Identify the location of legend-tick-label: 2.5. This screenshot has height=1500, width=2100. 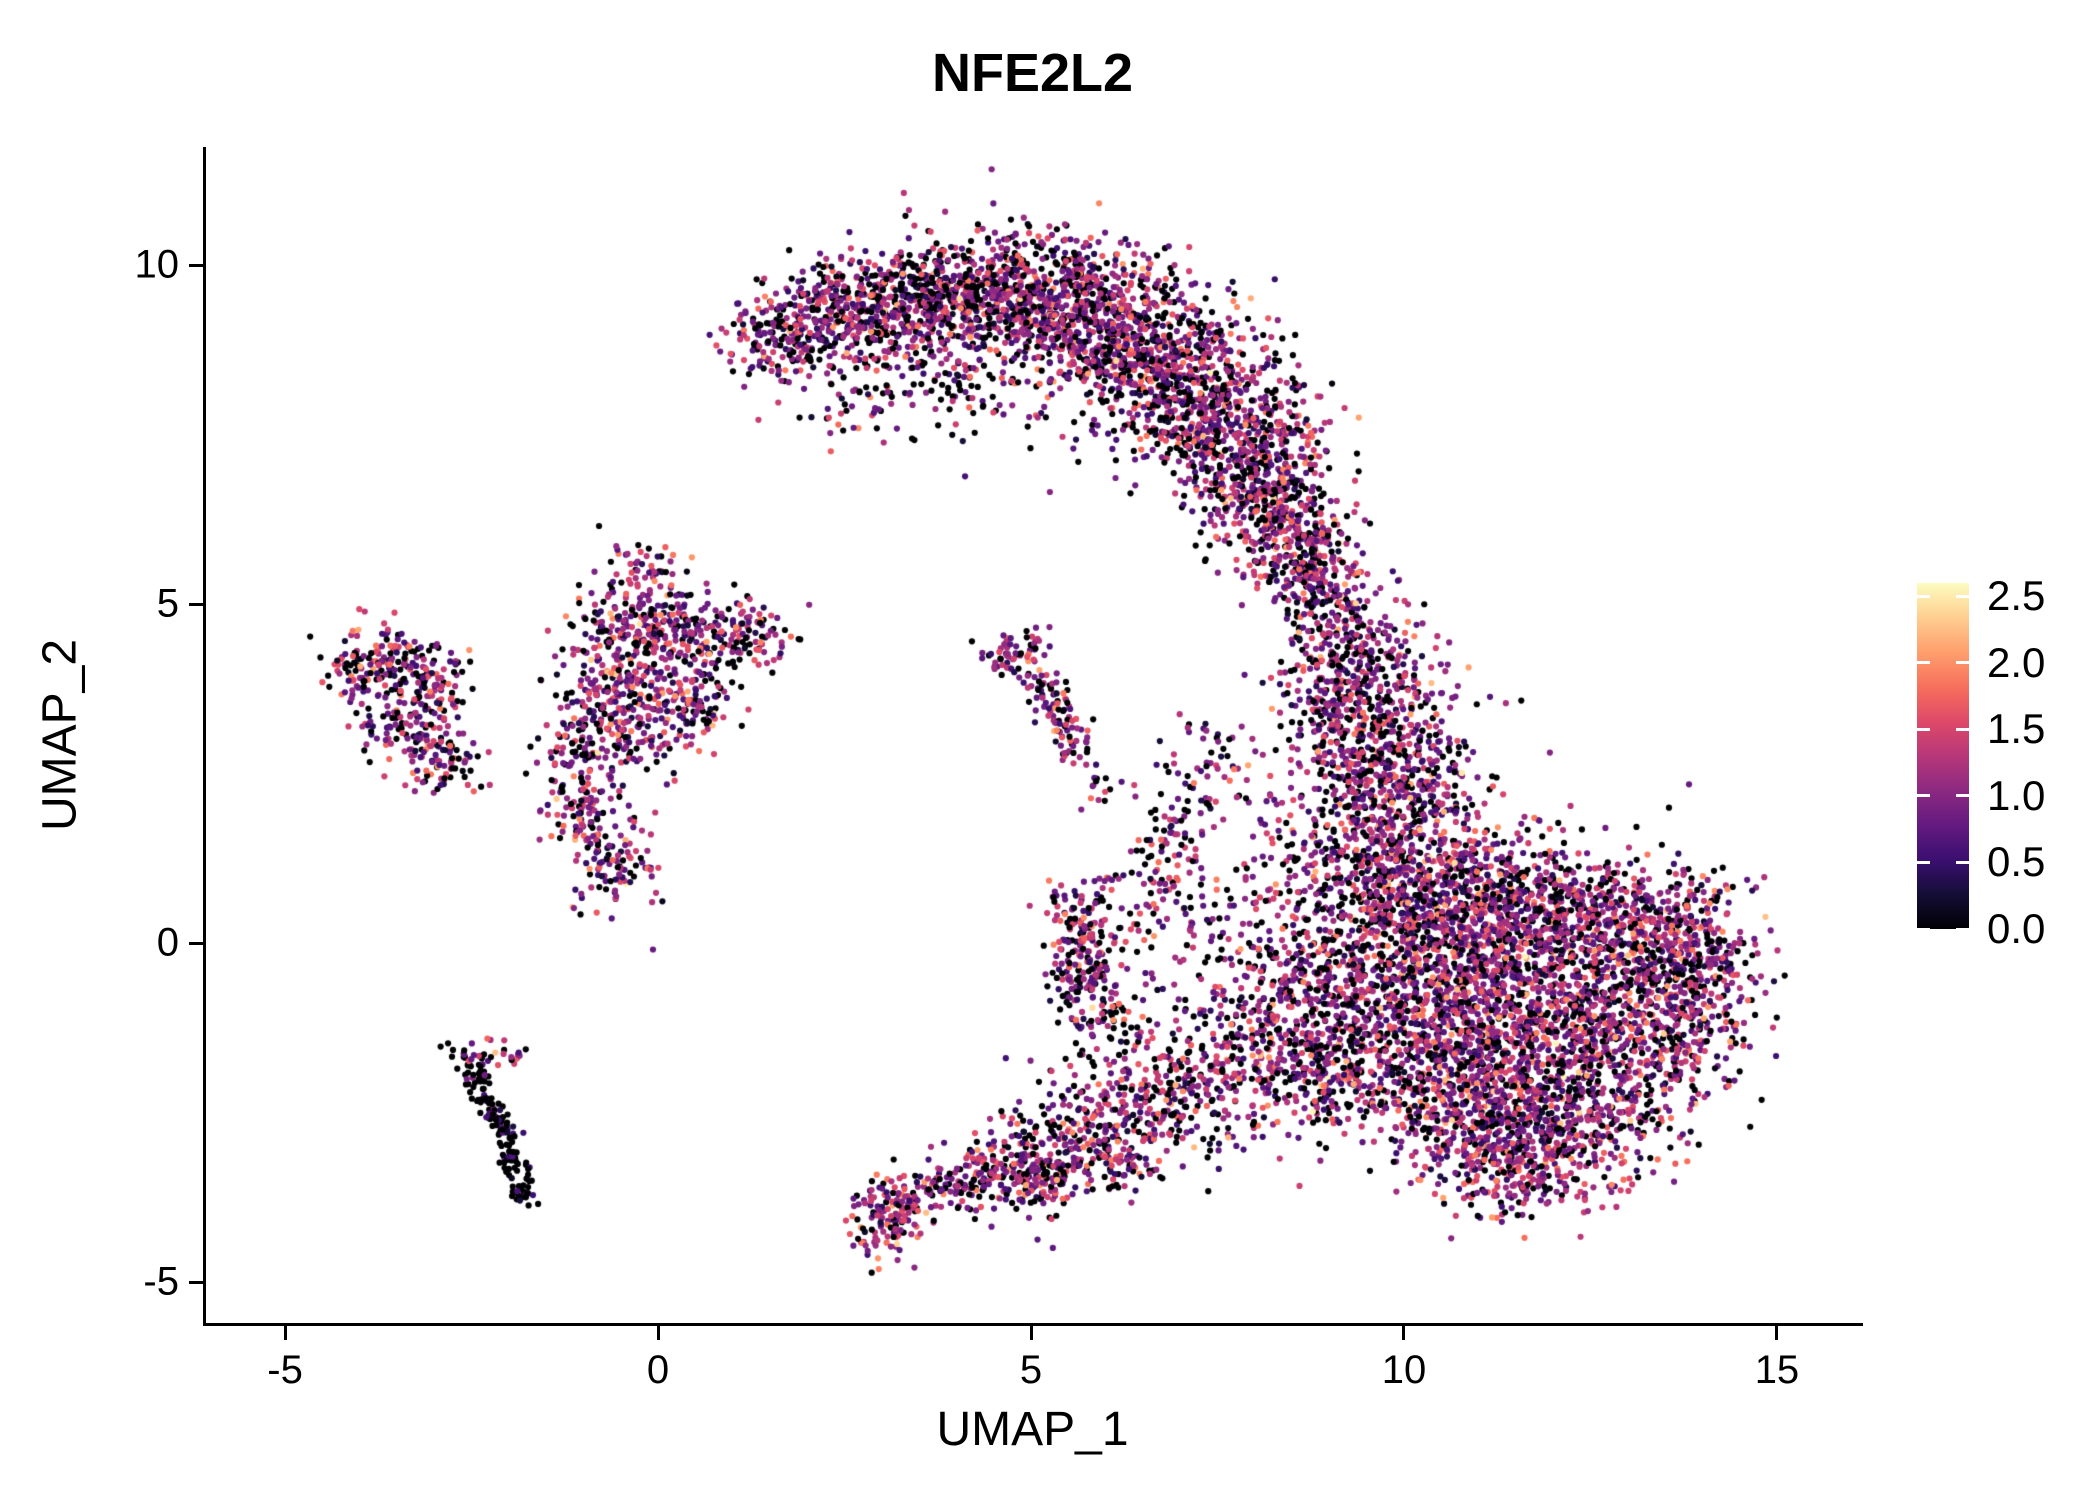
(2016, 596).